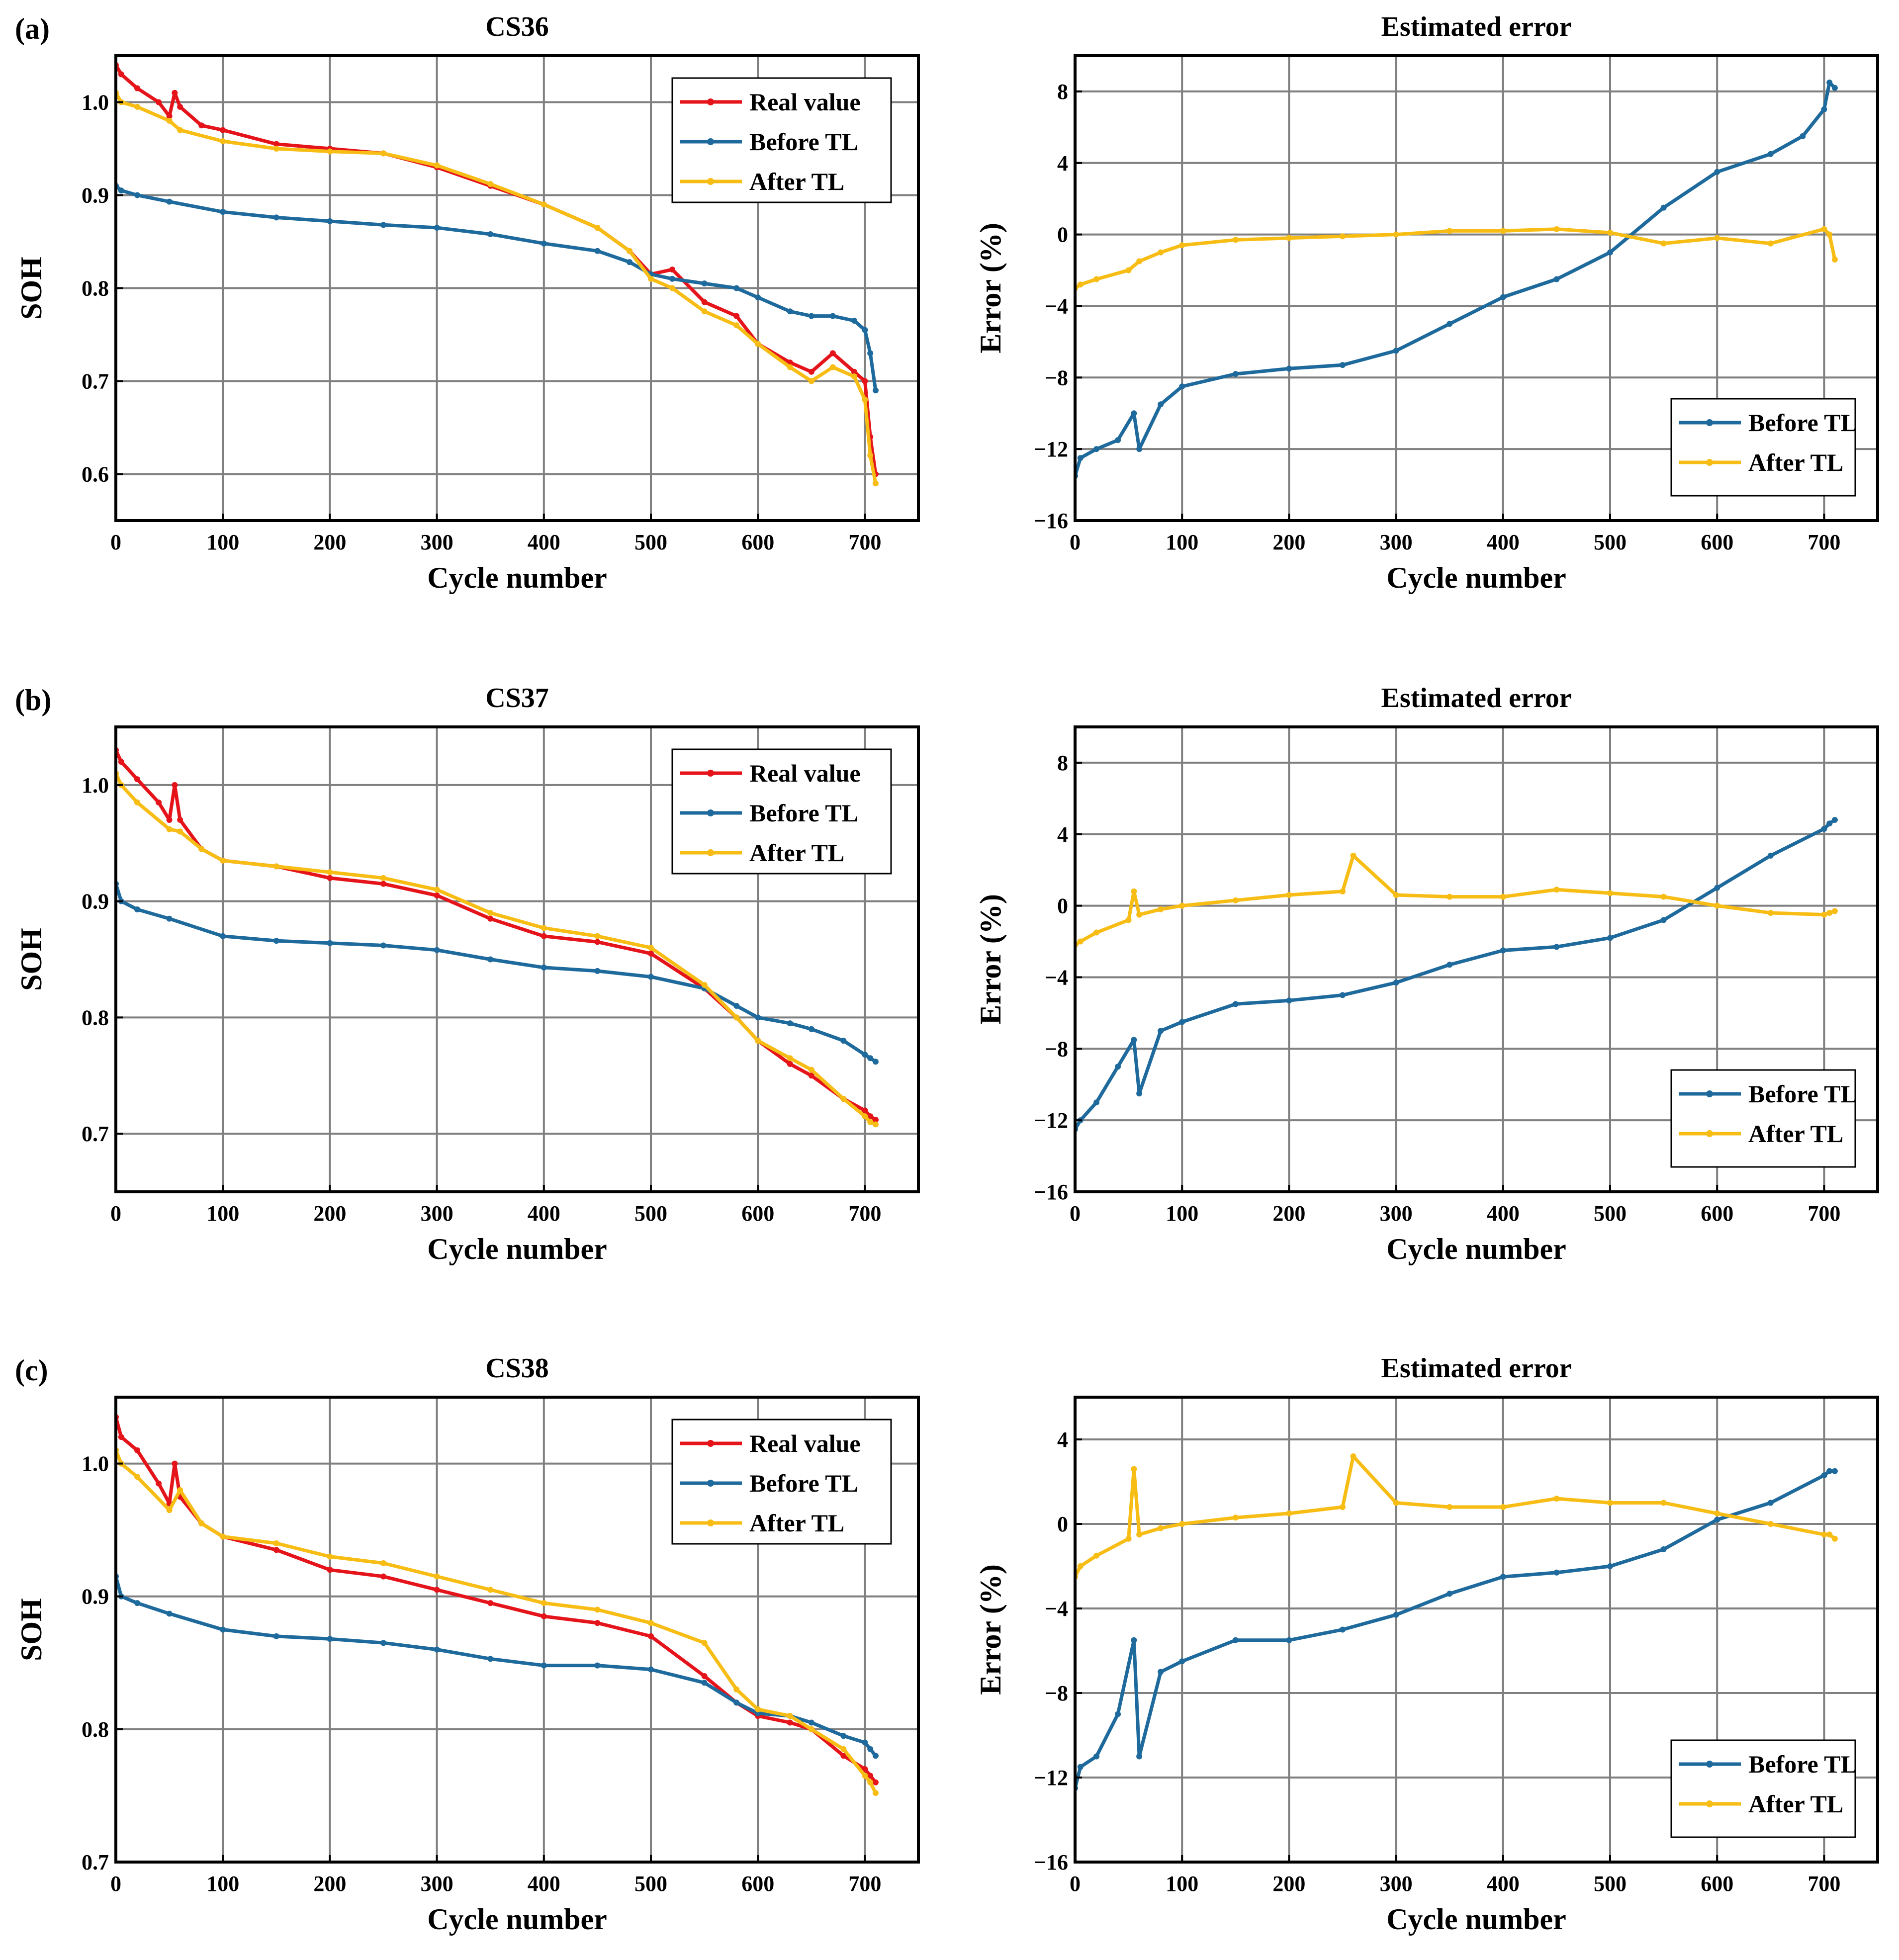  Describe the element at coordinates (1761, 1804) in the screenshot. I see `legend-item: After TL` at that location.